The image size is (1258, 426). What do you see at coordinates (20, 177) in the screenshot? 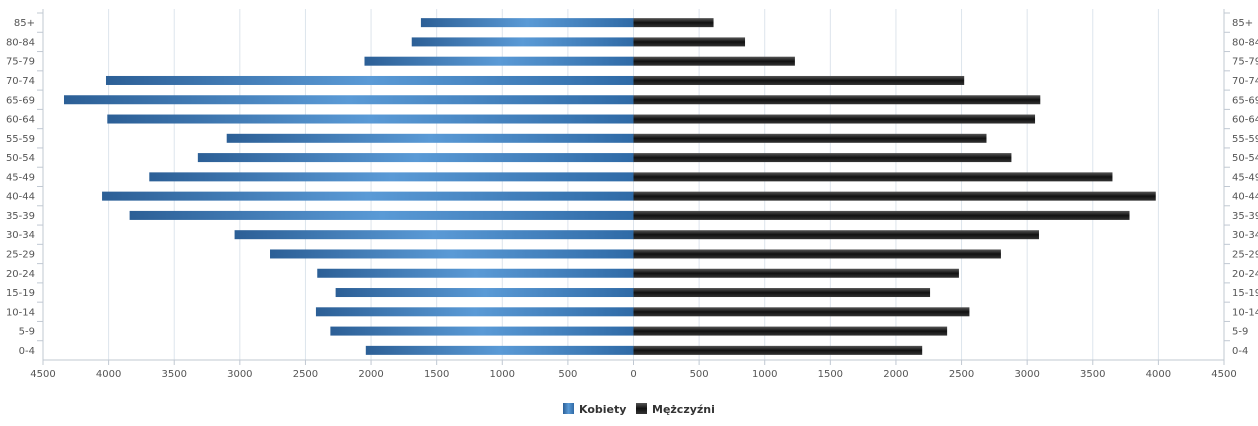
I see `y-category-label-left: 45-49` at bounding box center [20, 177].